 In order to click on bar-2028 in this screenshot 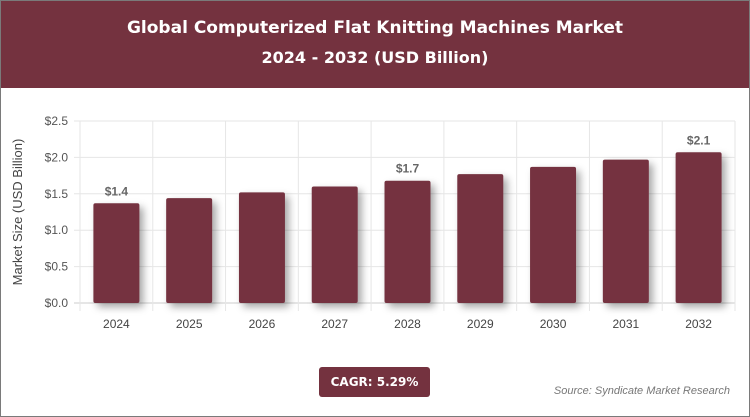, I will do `click(407, 241)`.